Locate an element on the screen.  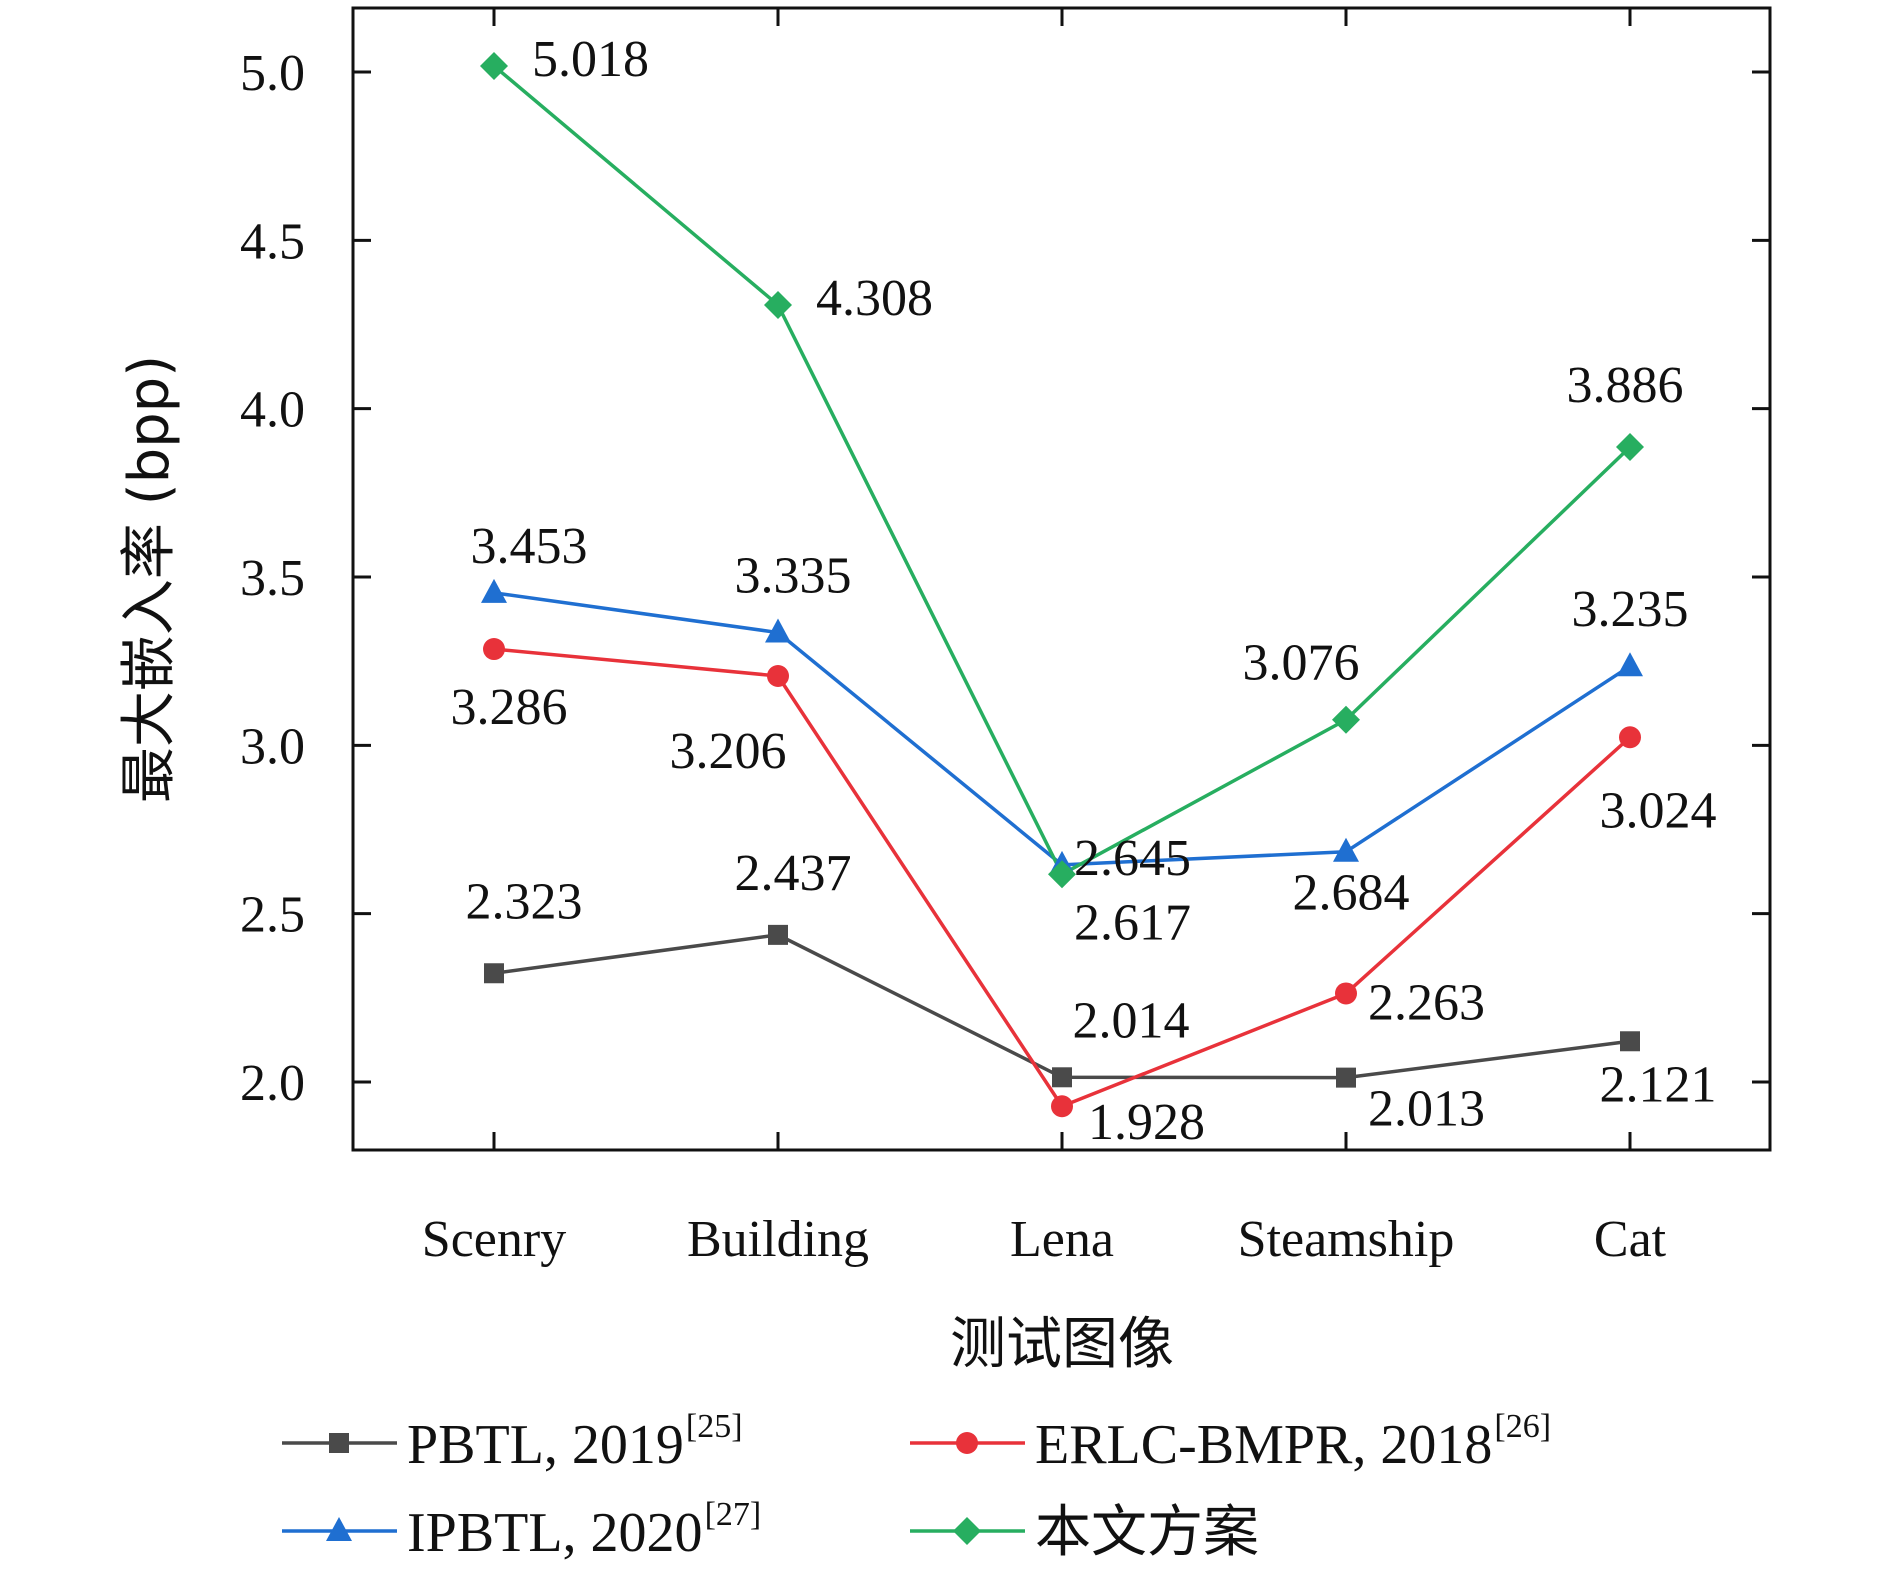
y-tick-label: 5.0 is located at coordinates (272, 73).